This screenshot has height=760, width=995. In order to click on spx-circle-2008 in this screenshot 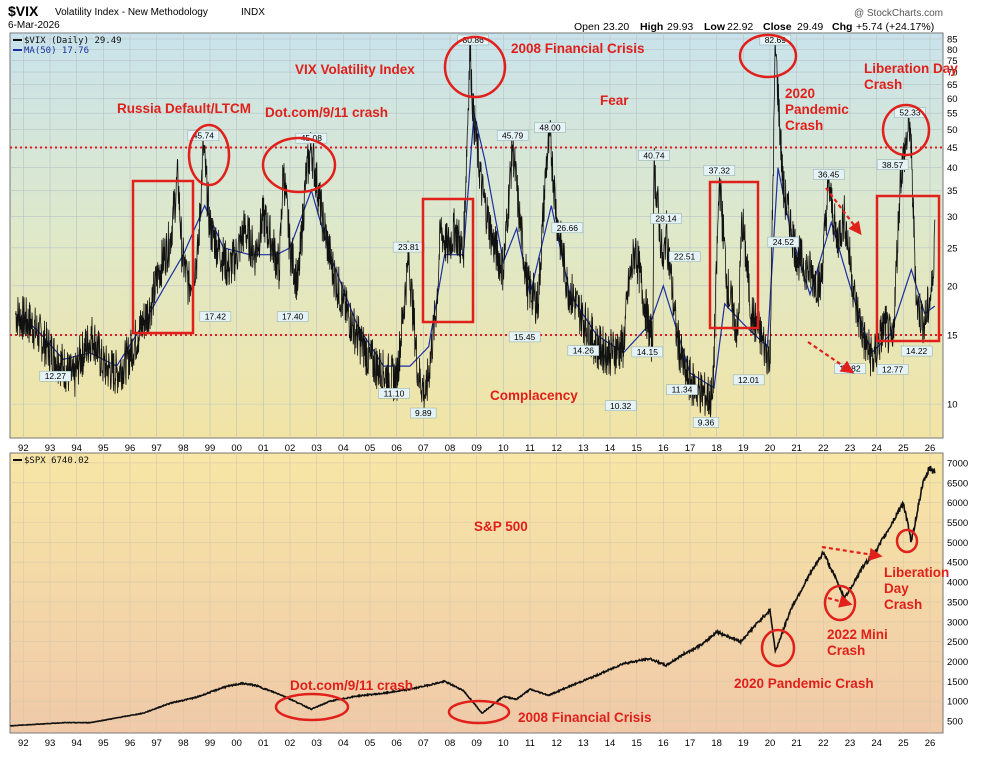, I will do `click(479, 712)`.